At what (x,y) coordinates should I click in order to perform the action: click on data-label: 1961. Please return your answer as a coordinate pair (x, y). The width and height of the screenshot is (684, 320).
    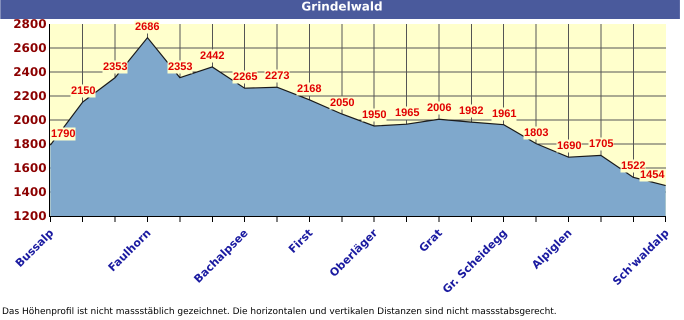
    Looking at the image, I should click on (504, 114).